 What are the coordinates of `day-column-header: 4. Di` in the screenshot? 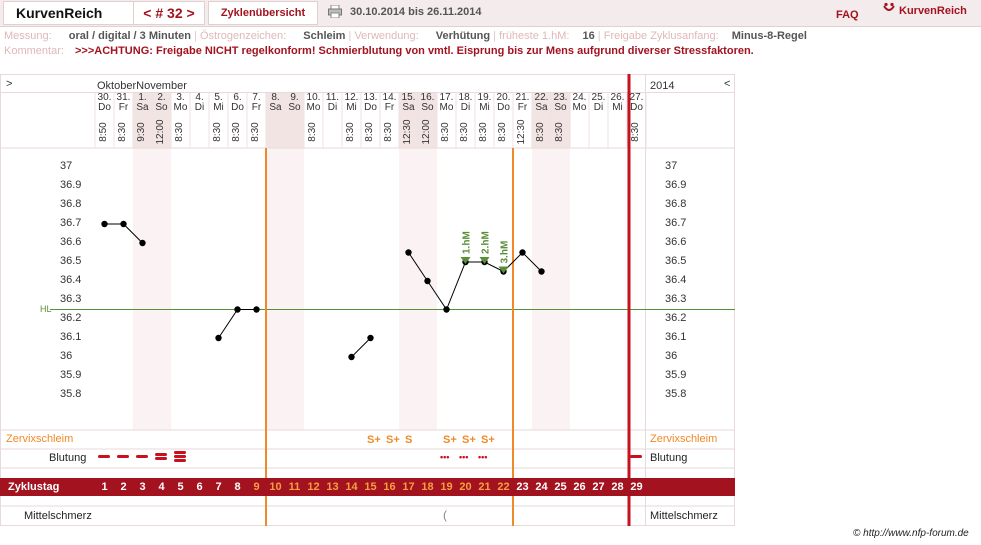 It's located at (199, 120).